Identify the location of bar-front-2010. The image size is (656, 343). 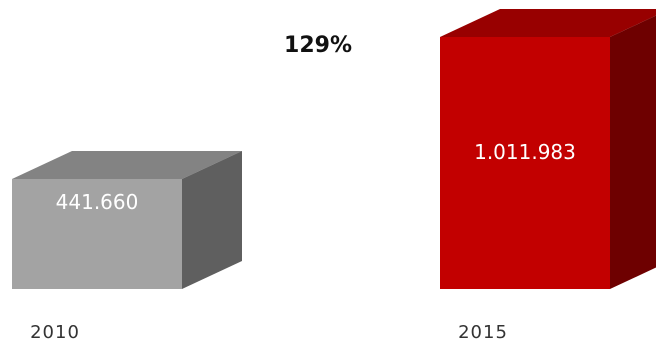
(97, 234).